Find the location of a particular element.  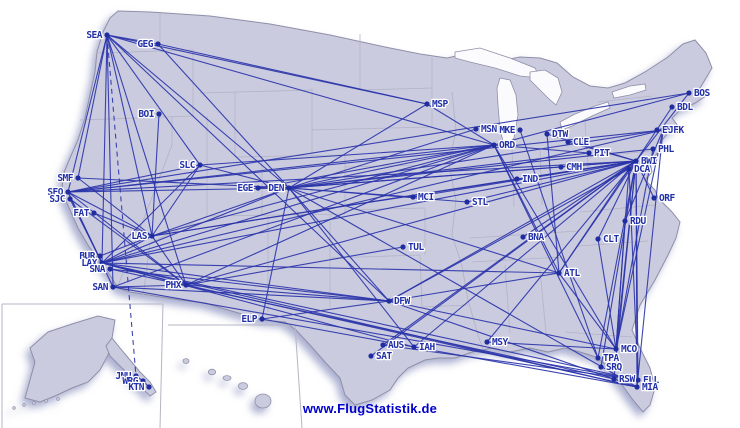

route-SNA-DFW is located at coordinates (249, 285).